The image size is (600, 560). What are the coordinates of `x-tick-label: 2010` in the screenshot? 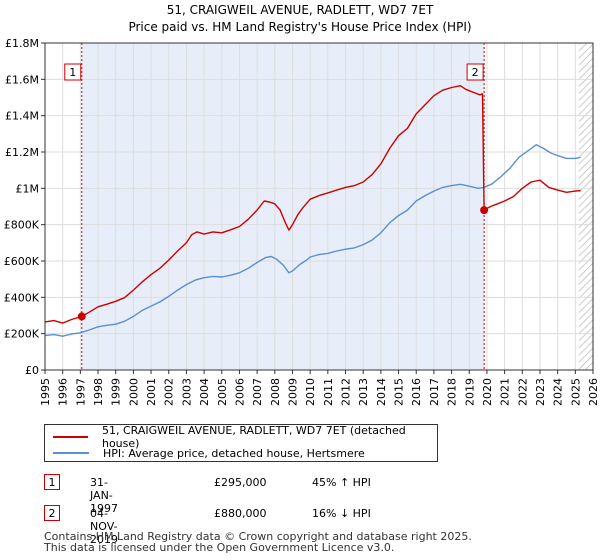 It's located at (310, 392).